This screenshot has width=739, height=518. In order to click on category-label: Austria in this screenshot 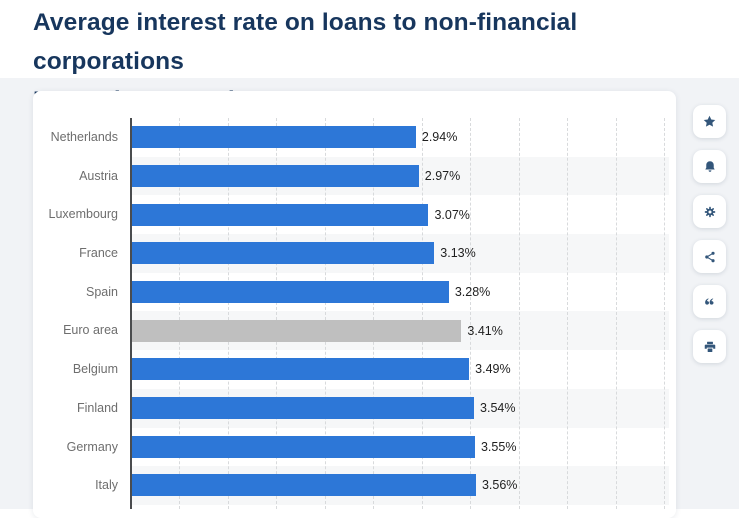, I will do `click(98, 175)`.